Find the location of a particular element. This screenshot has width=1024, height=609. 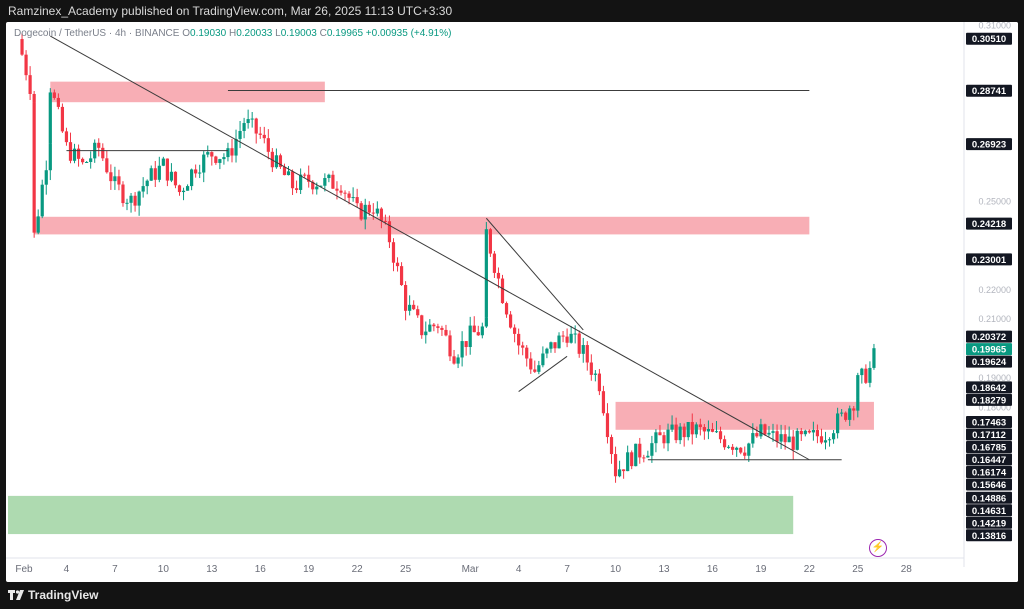

high-label: H is located at coordinates (232, 33).